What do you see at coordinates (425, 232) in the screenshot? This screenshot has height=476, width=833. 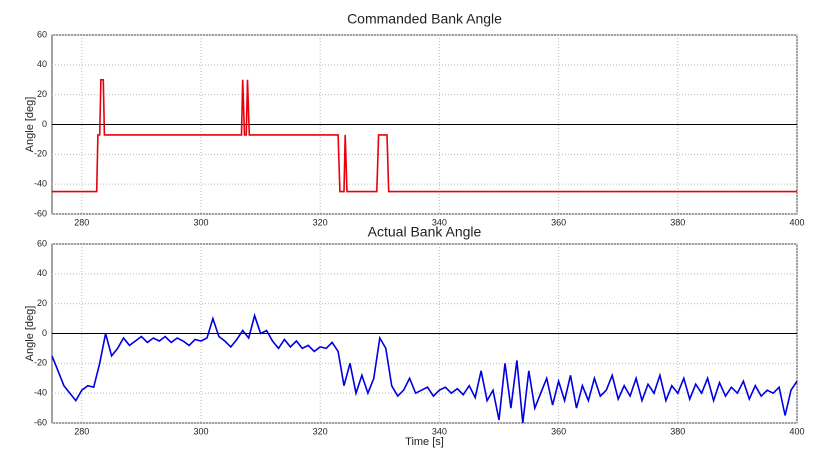 I see `chart-title: Actual Bank Angle` at bounding box center [425, 232].